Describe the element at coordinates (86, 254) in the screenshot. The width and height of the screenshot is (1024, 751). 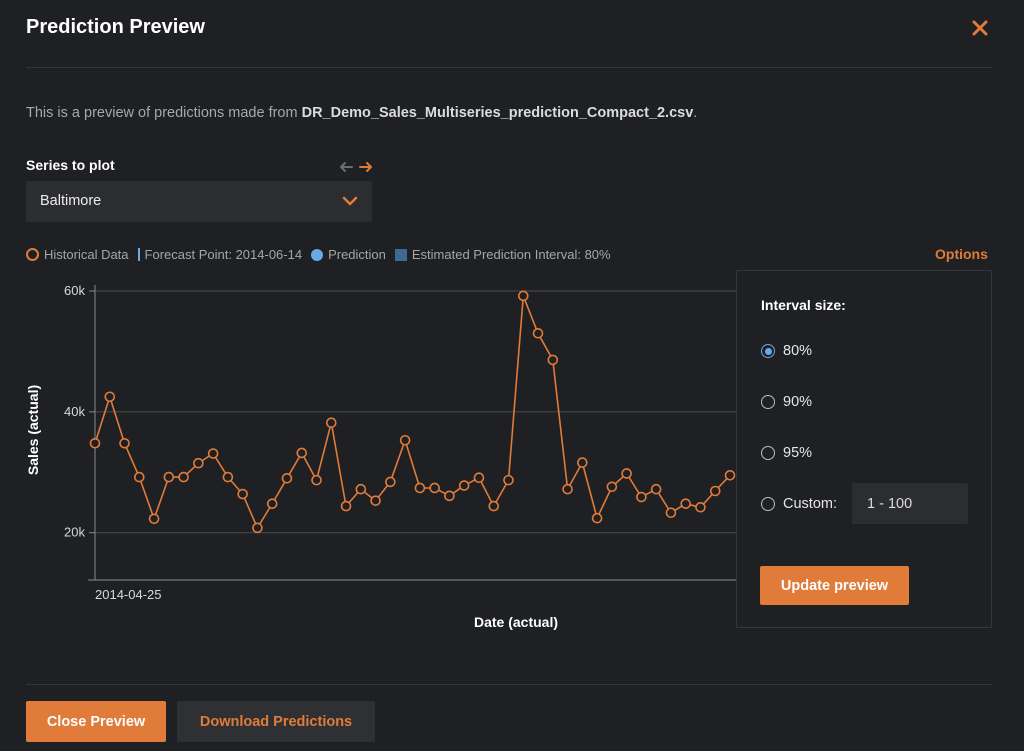
I see `legend-historical-label: Historical Data` at that location.